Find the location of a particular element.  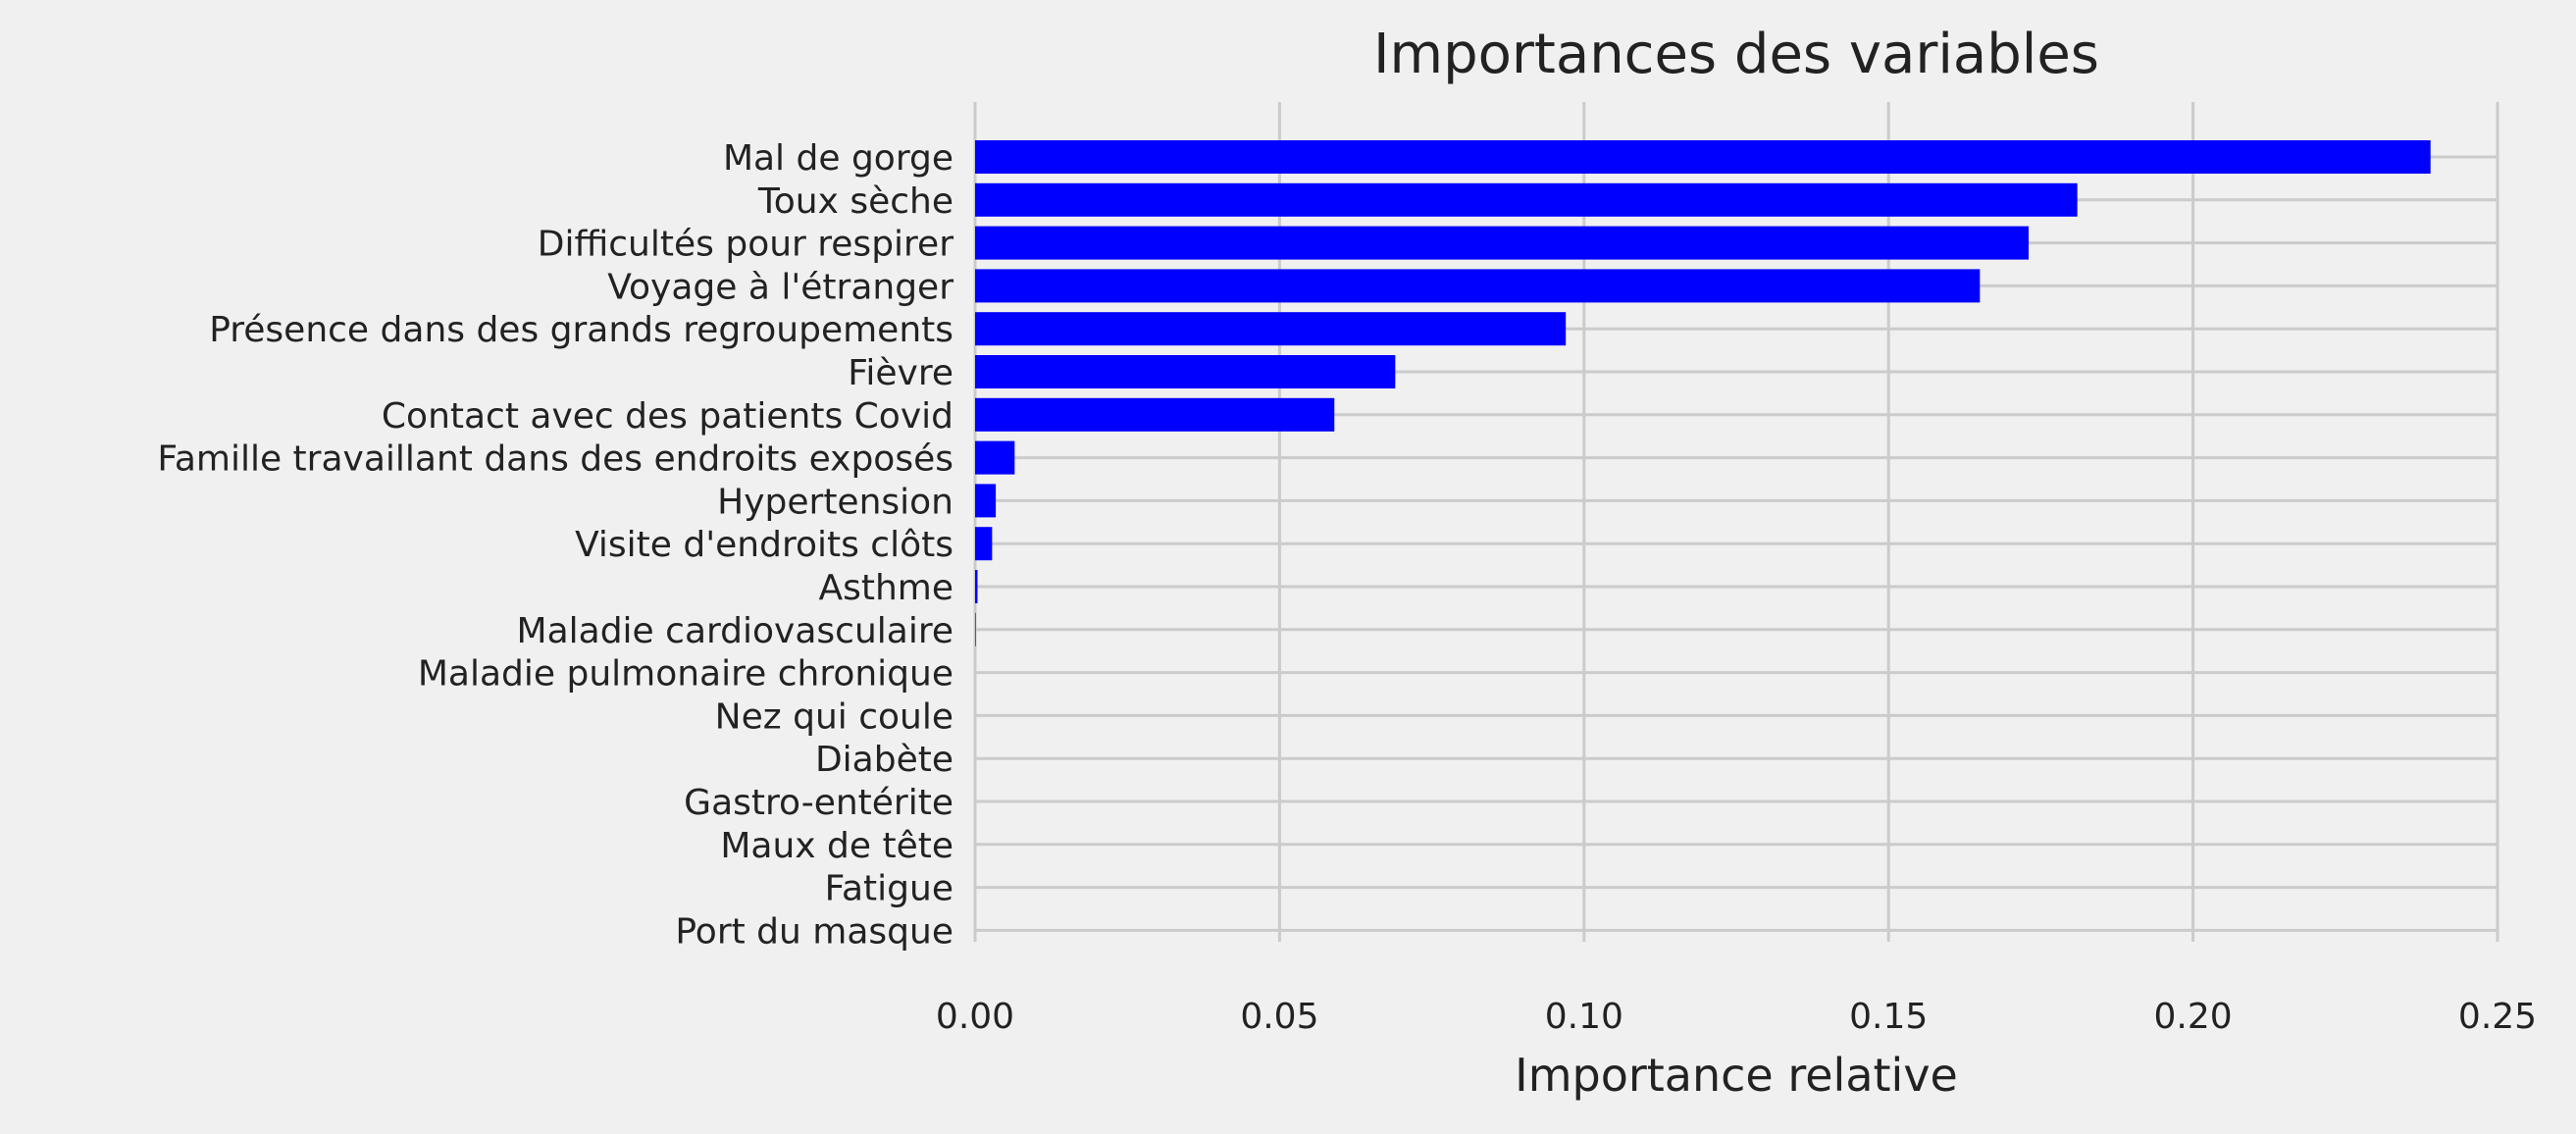

x-tick-label: 0.00 is located at coordinates (975, 1017).